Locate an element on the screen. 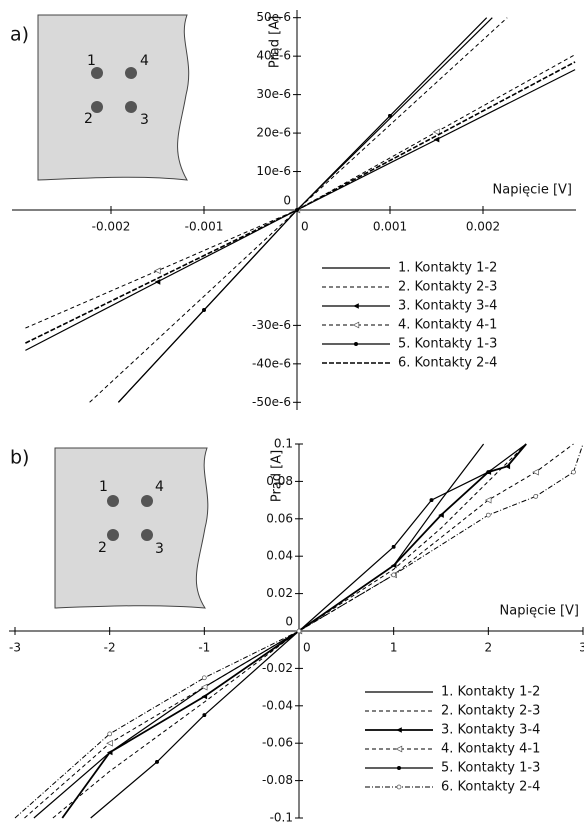 The image size is (584, 837). panel-label: b) is located at coordinates (19, 458).